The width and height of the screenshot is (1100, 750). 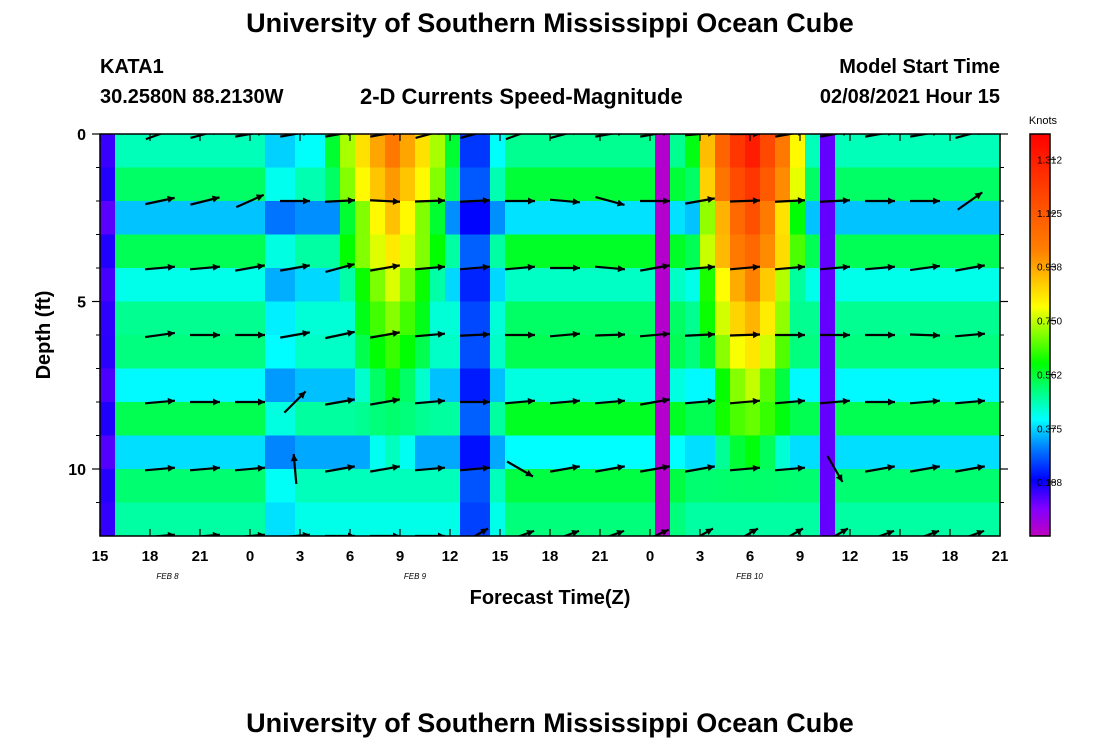 I want to click on x-tick-label: 9, so click(x=800, y=556).